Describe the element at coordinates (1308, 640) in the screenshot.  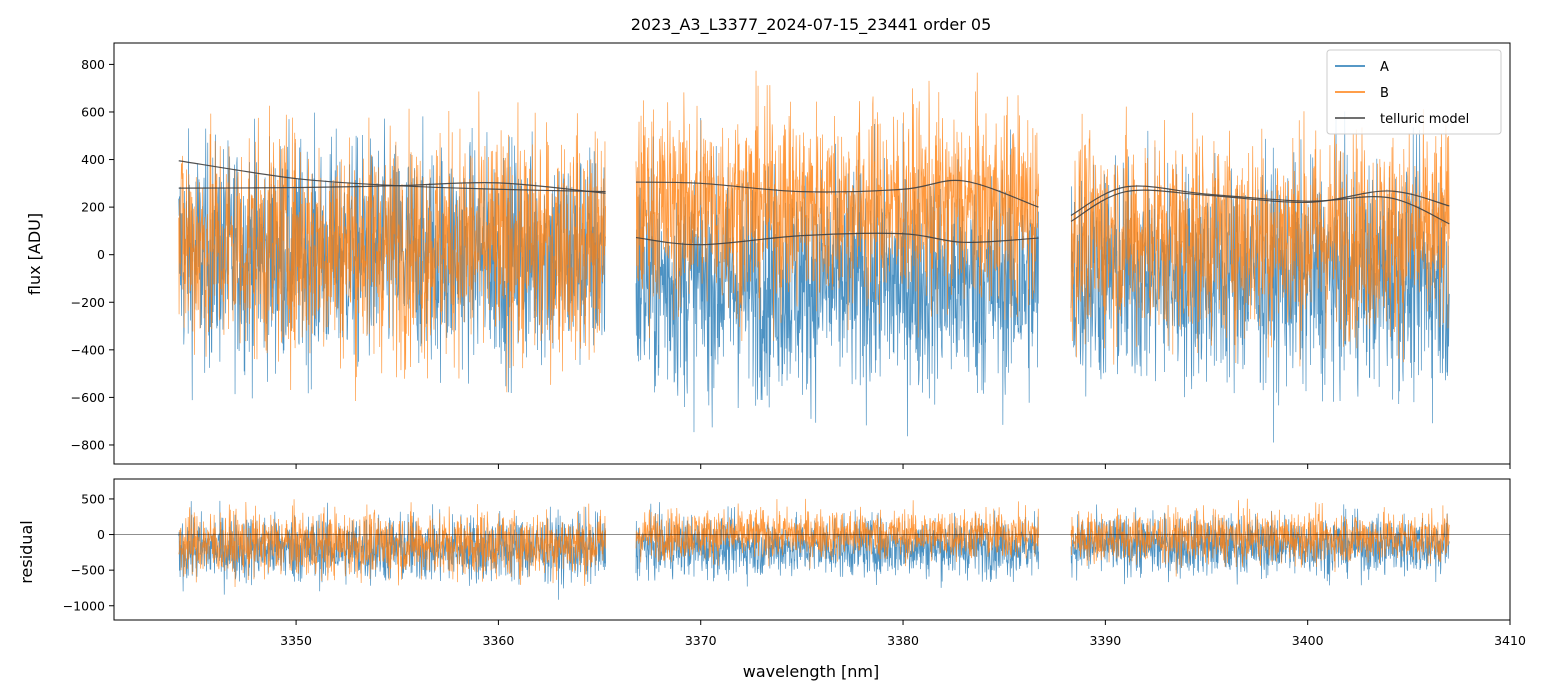
I see `x-tick-label: 3400` at that location.